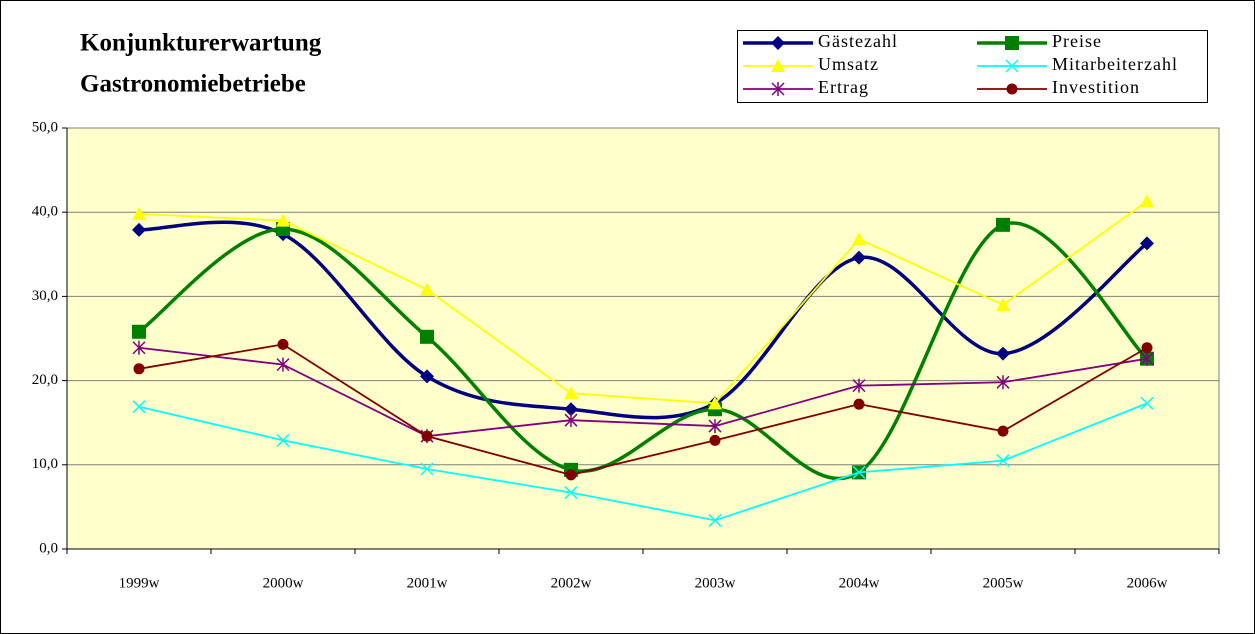 This screenshot has width=1255, height=634. Describe the element at coordinates (1096, 87) in the screenshot. I see `legend-label: Investition` at that location.